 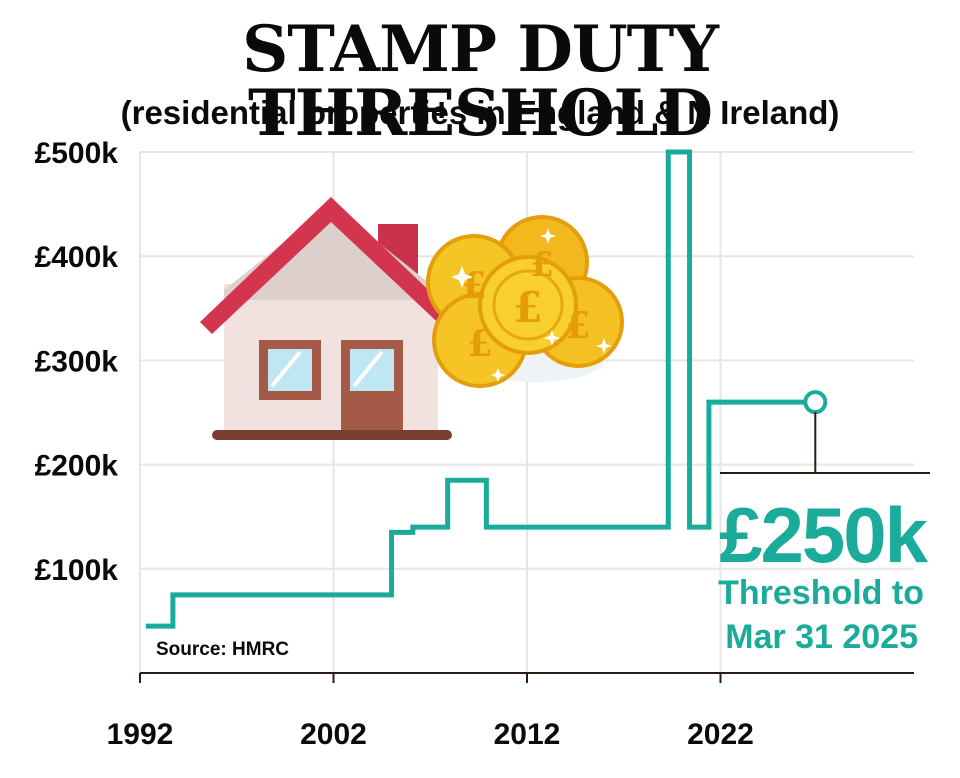 I want to click on x-tick-label: 1992, so click(x=140, y=734).